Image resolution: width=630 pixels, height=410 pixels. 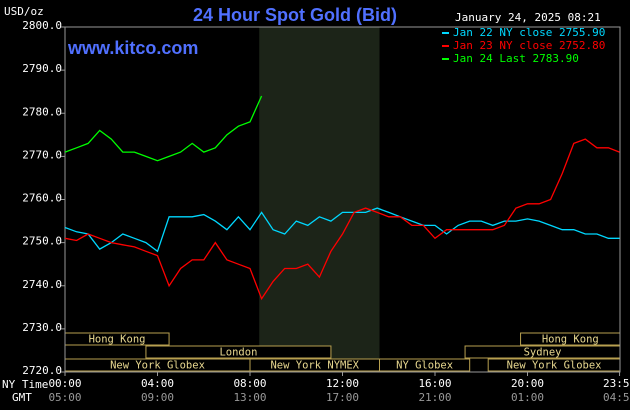 I want to click on x2-tick-label: 01:00, so click(x=527, y=397).